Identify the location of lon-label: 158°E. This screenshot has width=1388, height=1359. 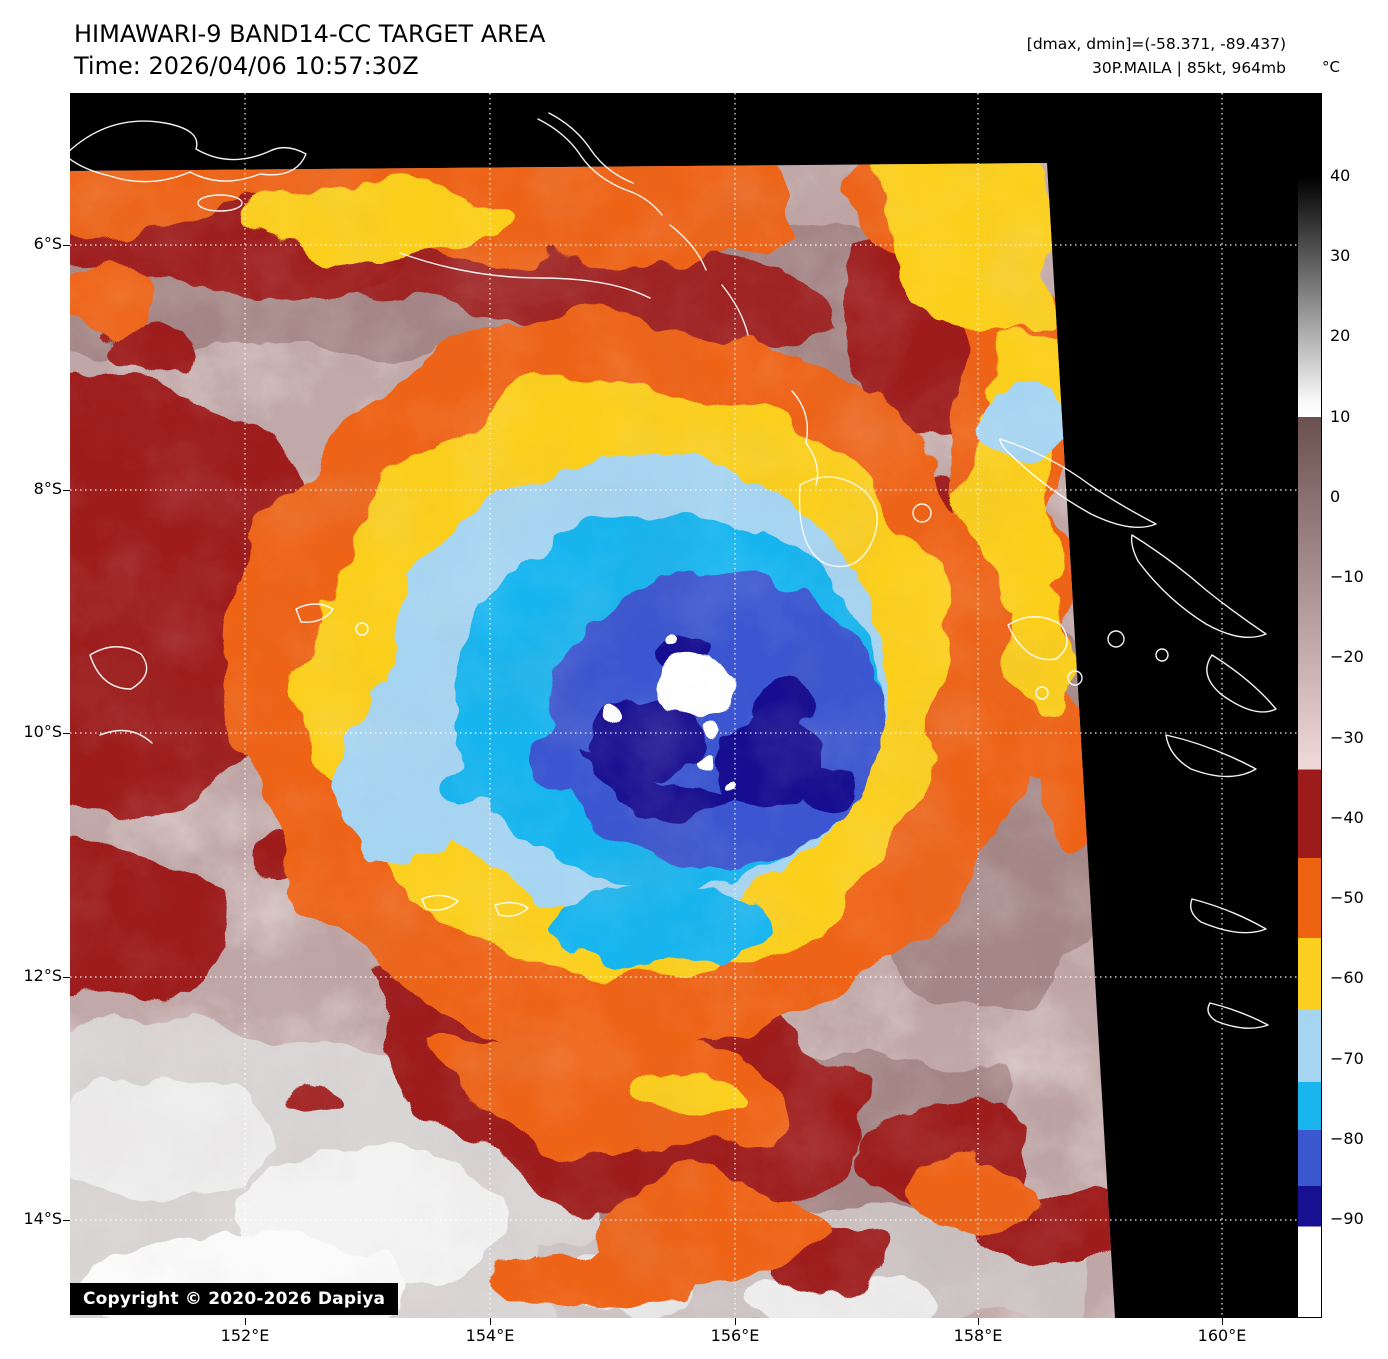
(978, 1335).